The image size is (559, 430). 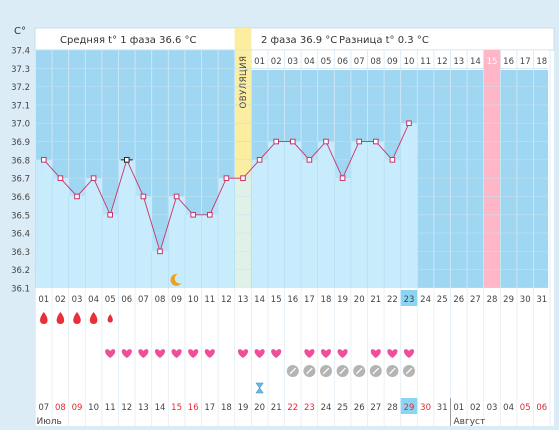 I want to click on calendar-date-label: 31, so click(x=442, y=408).